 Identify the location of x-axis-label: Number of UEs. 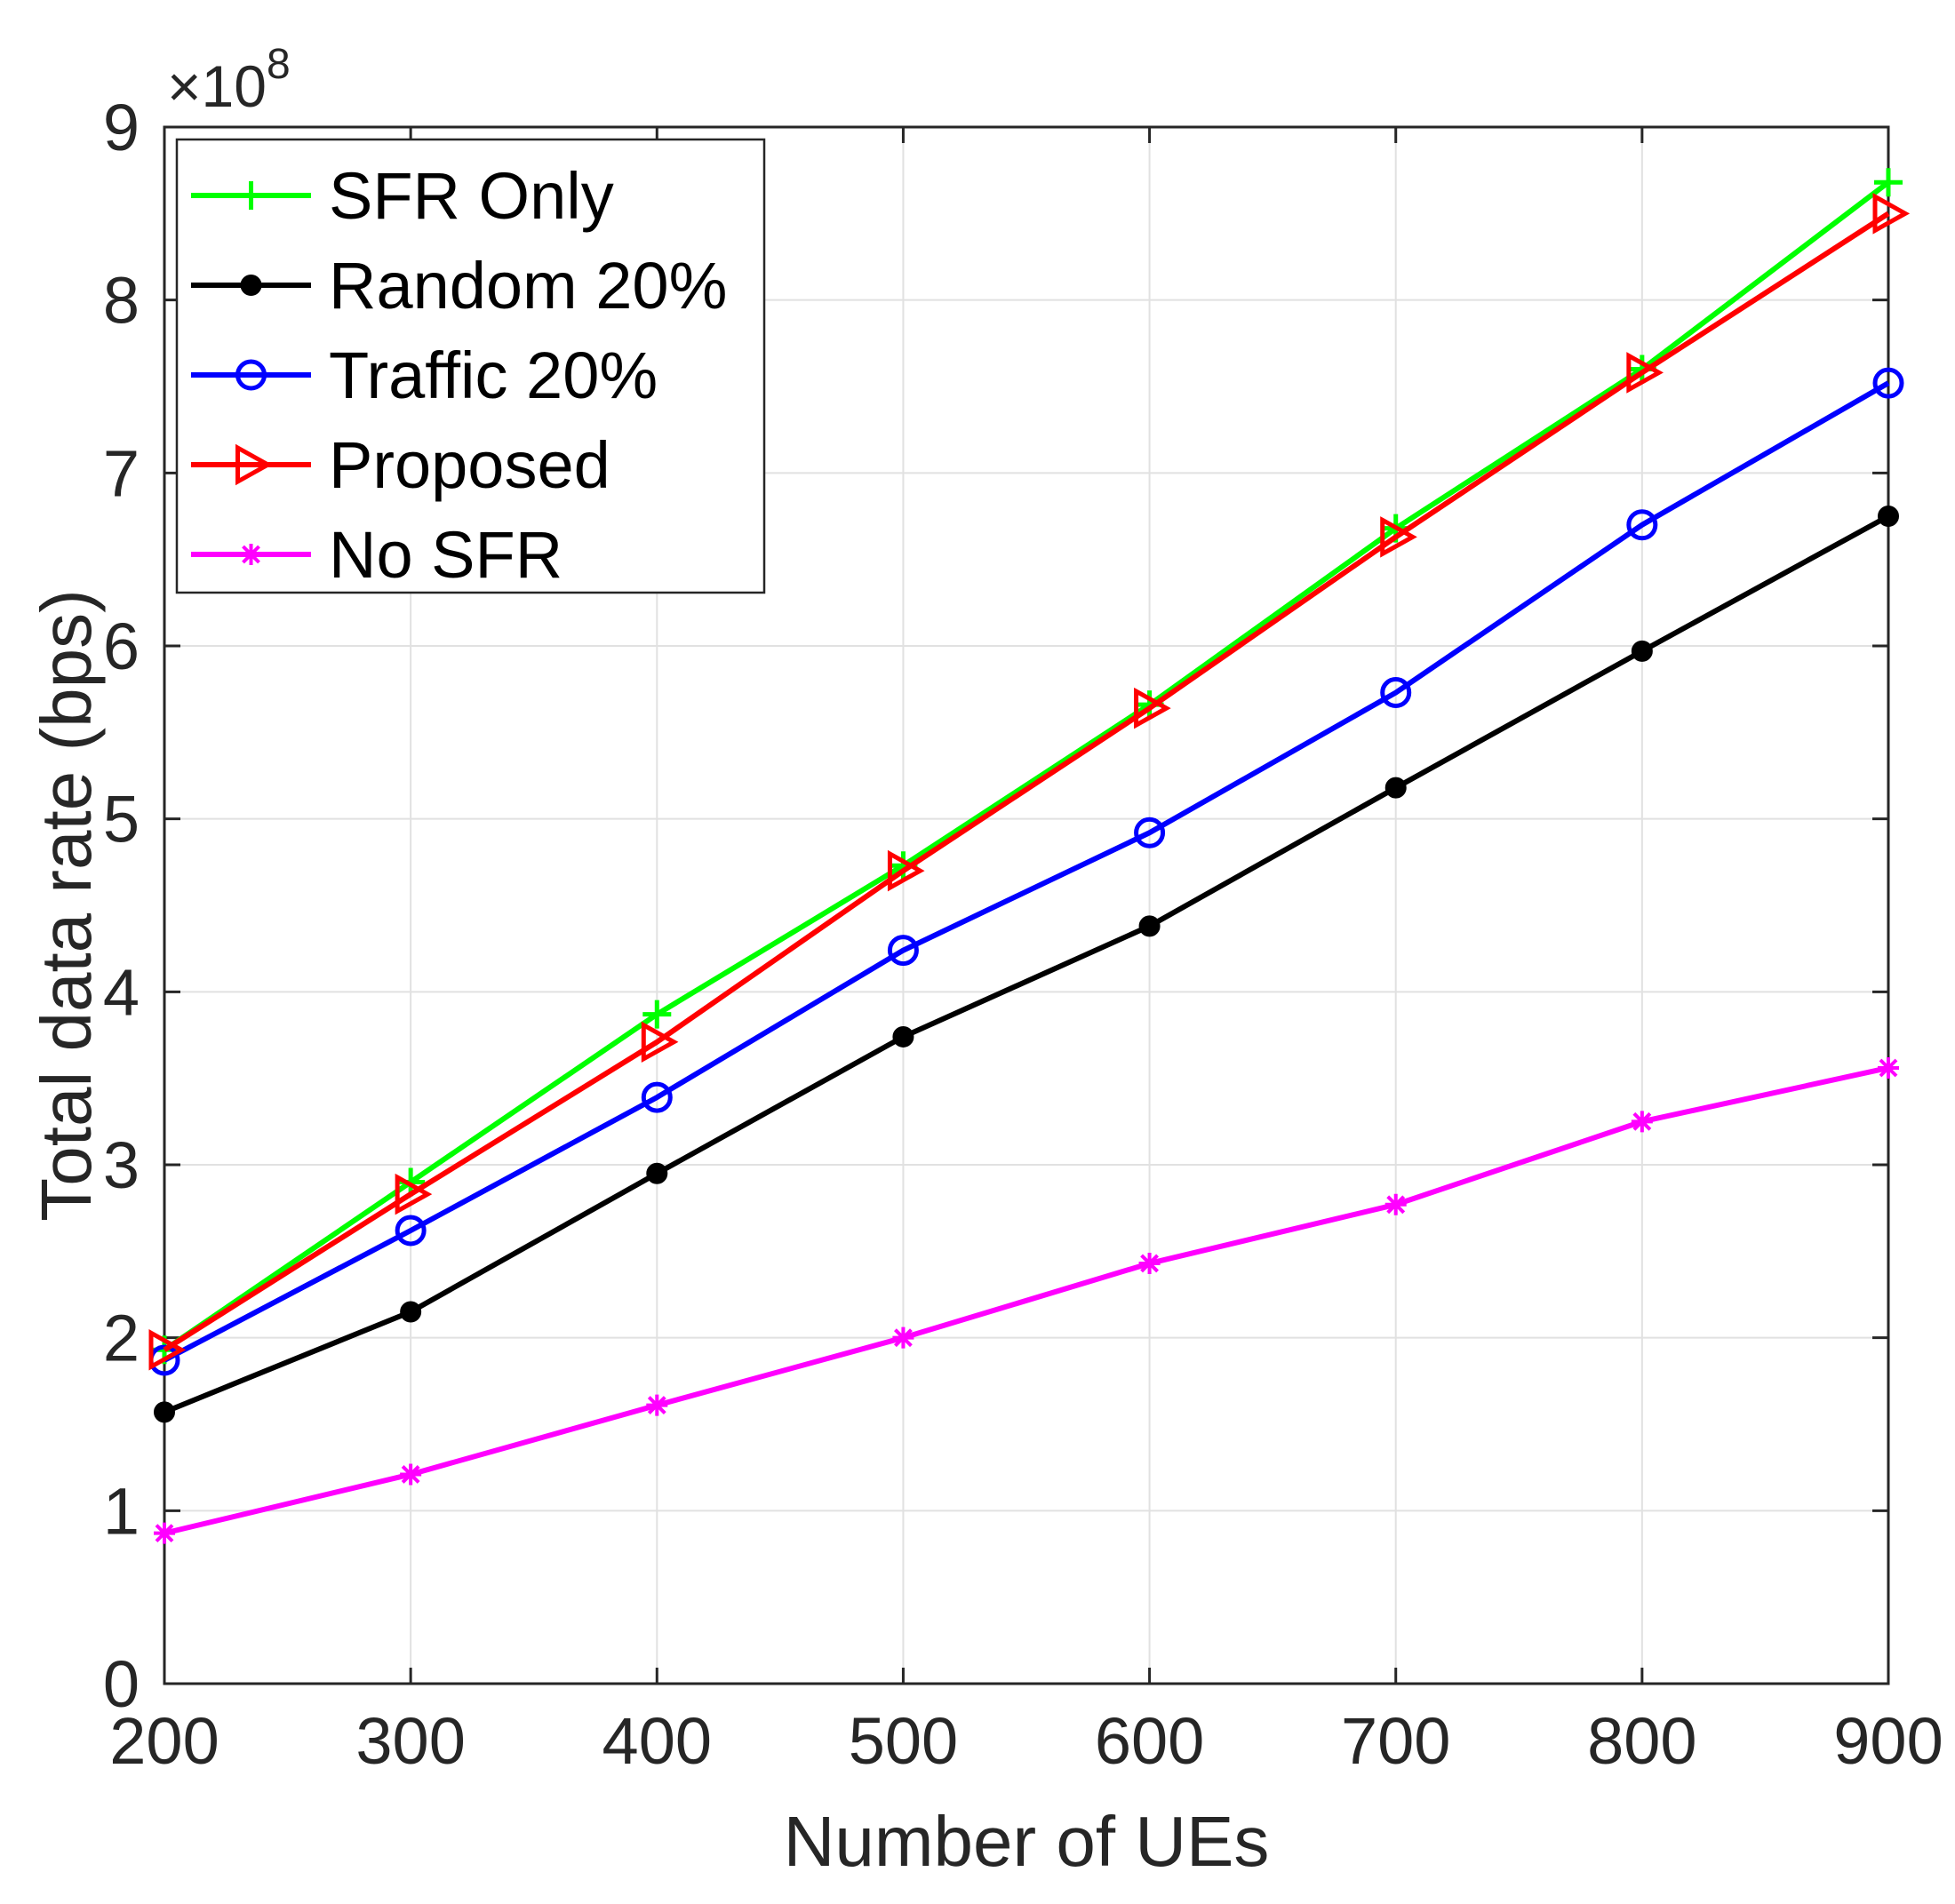
(1027, 1841).